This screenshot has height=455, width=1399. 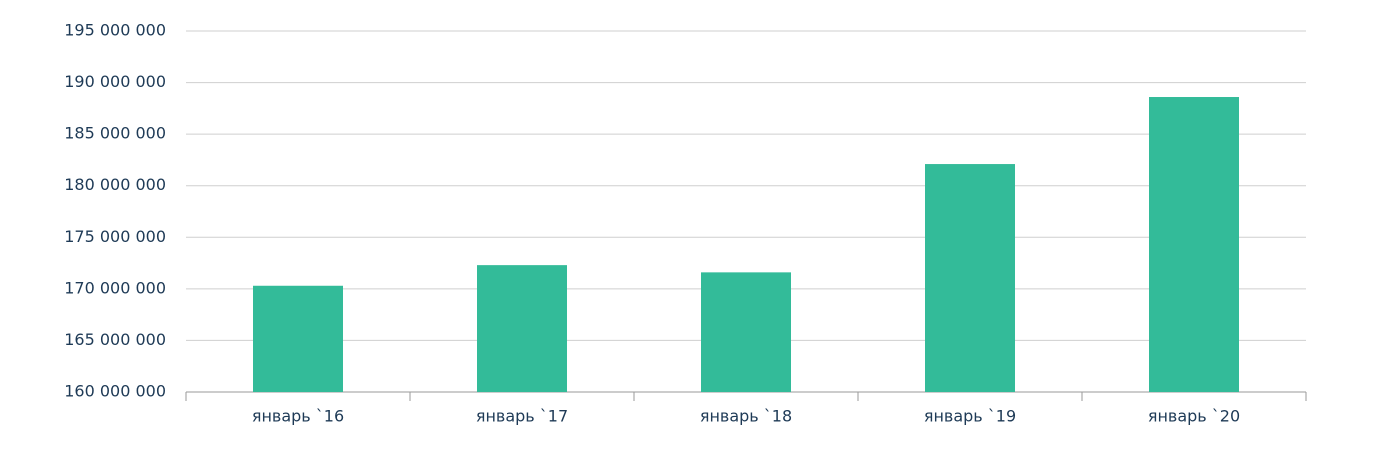 I want to click on y-tick-label: 175 000 000, so click(x=115, y=236).